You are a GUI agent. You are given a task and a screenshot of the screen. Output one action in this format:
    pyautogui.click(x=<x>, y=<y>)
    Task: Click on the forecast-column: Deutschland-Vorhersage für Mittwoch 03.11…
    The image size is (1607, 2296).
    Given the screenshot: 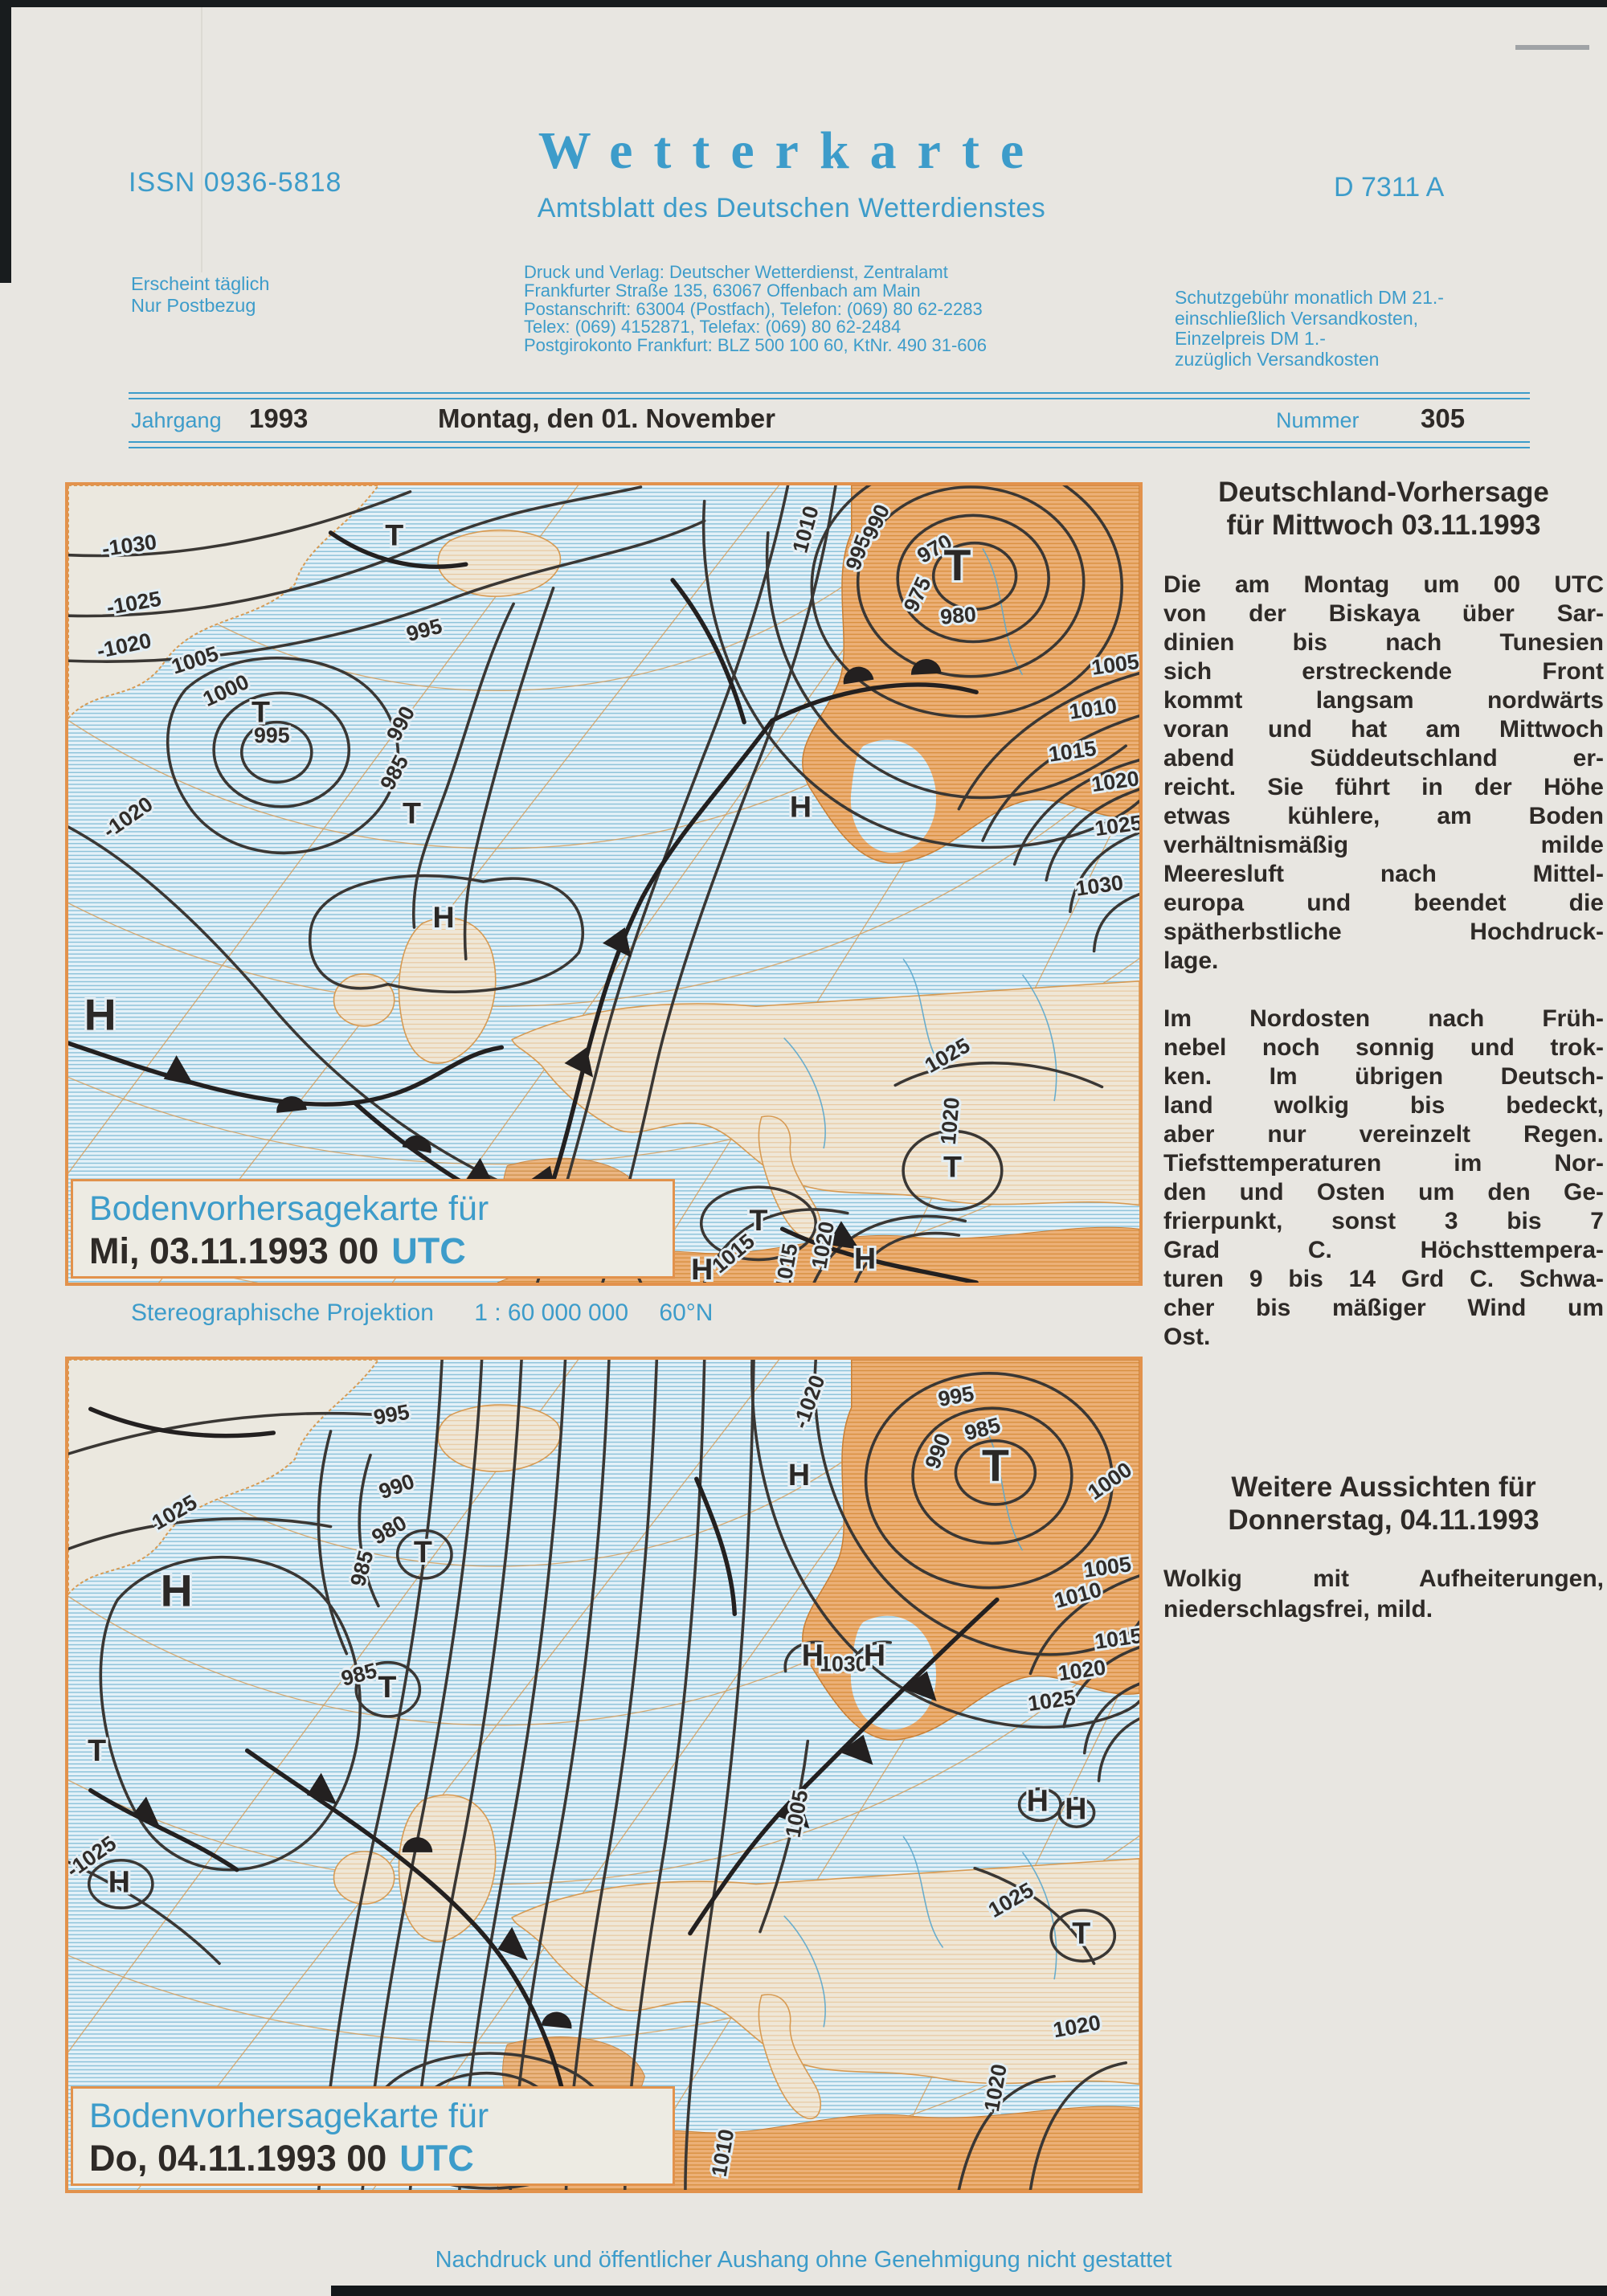 What is the action you would take?
    pyautogui.click(x=1383, y=1050)
    